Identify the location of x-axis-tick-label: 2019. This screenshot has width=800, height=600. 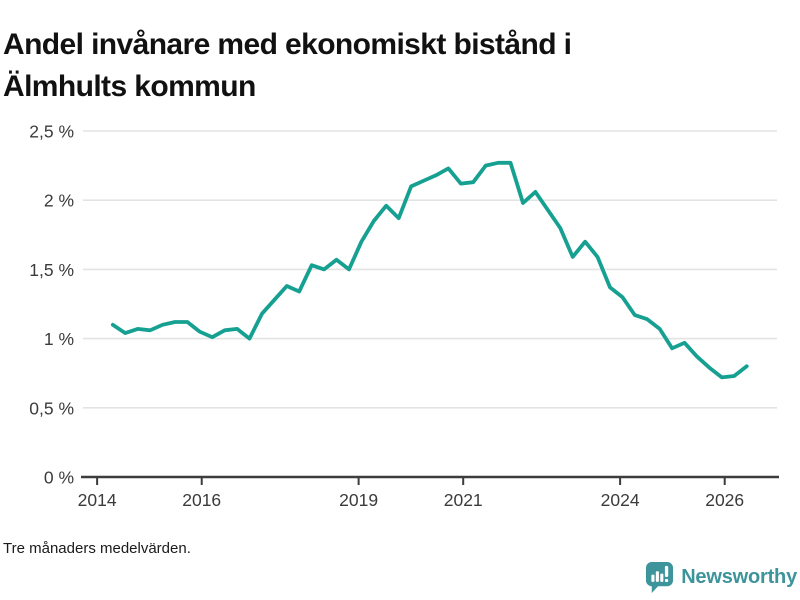
(358, 500).